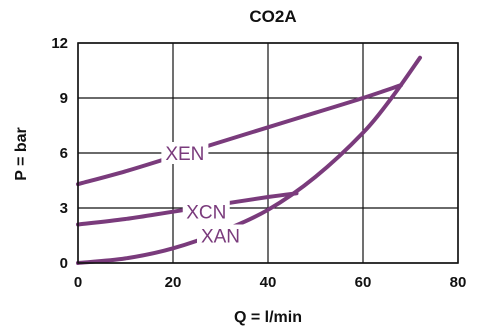 This screenshot has width=477, height=334. I want to click on x-axis-label: Q = l/min, so click(268, 317).